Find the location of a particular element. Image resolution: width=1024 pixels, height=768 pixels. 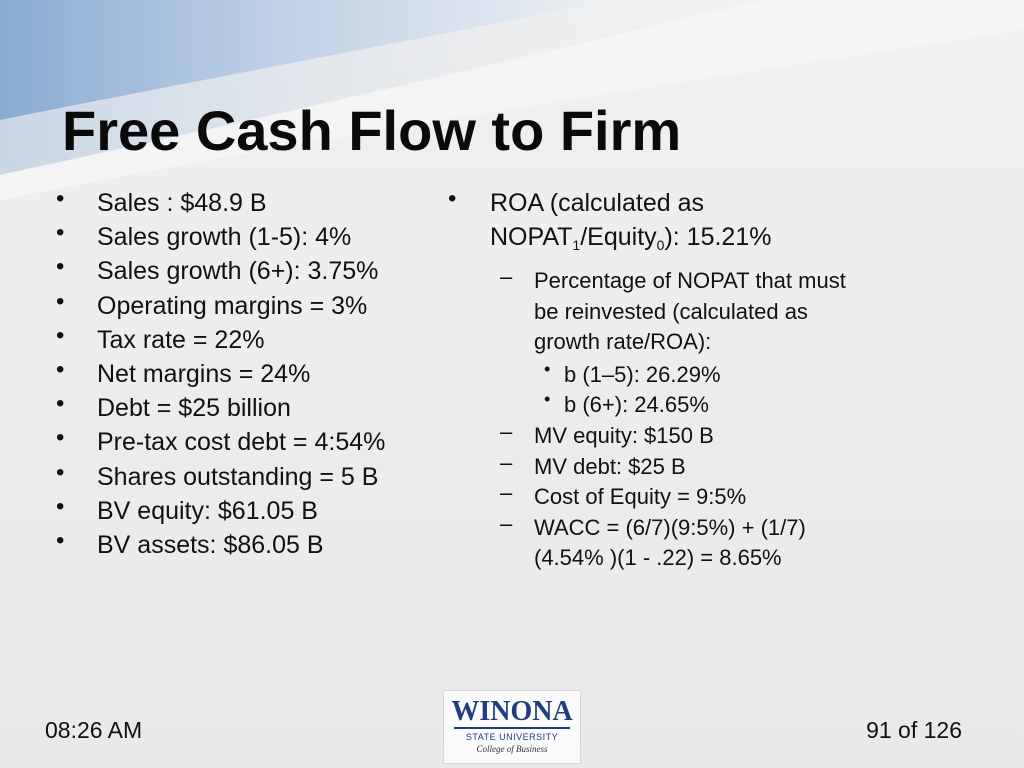

bullet-operating-margins: Operating margins = 3% is located at coordinates (251, 304).